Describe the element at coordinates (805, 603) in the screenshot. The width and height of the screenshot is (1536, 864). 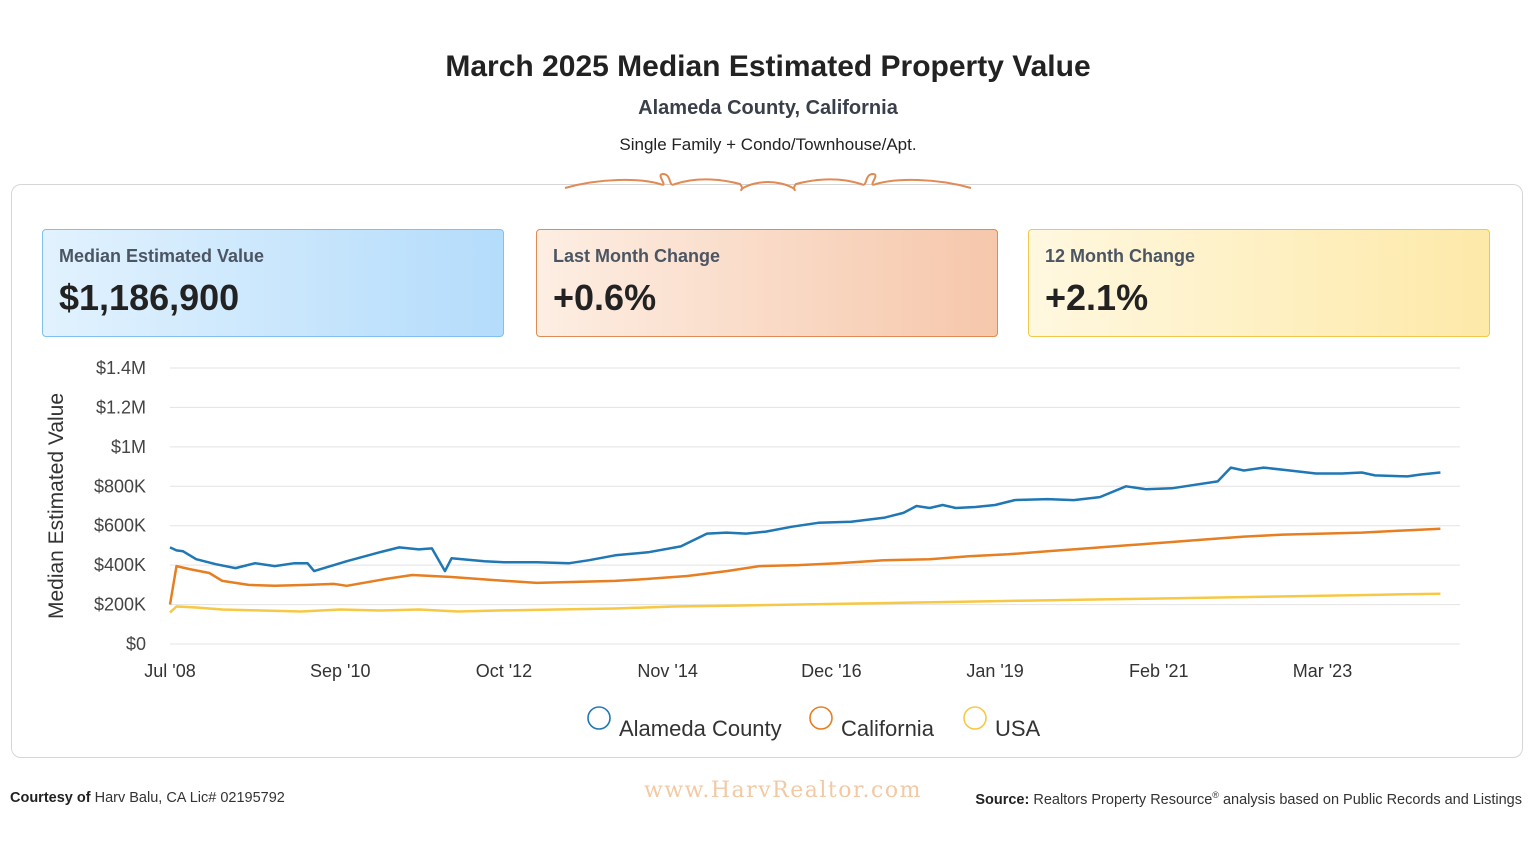
I see `series-line-usa` at that location.